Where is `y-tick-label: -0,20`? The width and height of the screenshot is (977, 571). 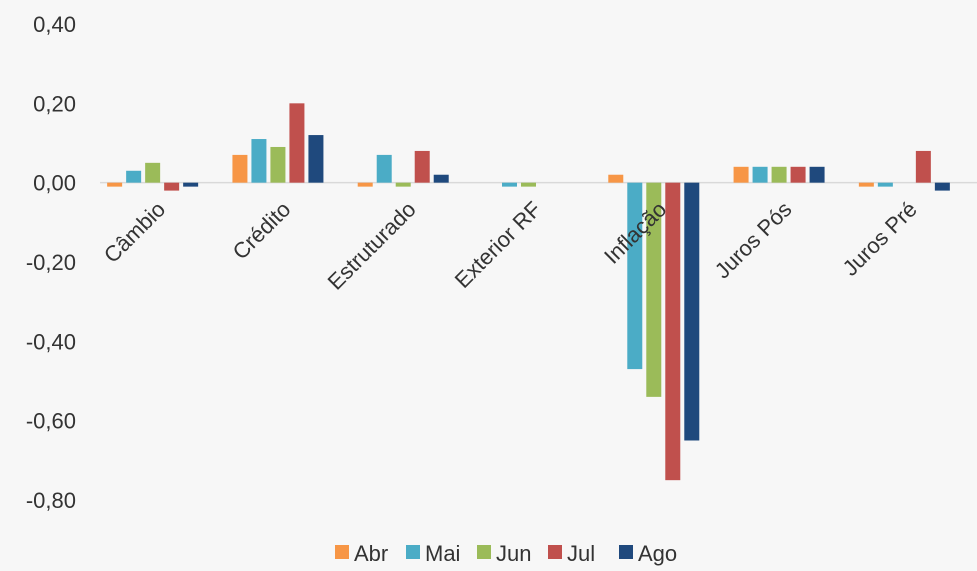
y-tick-label: -0,20 is located at coordinates (51, 262).